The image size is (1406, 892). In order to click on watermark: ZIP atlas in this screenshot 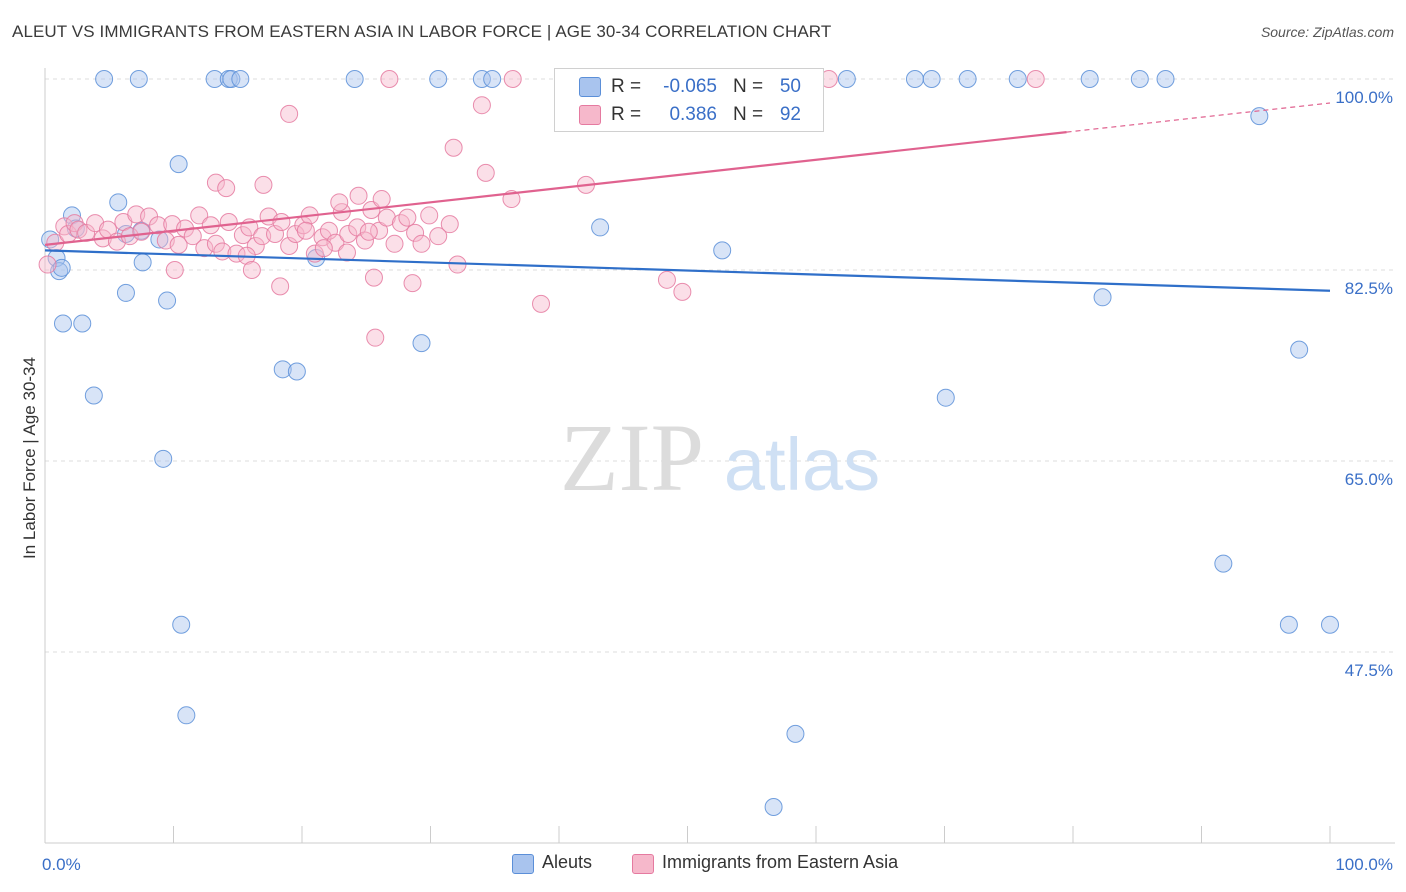, I will do `click(720, 457)`.